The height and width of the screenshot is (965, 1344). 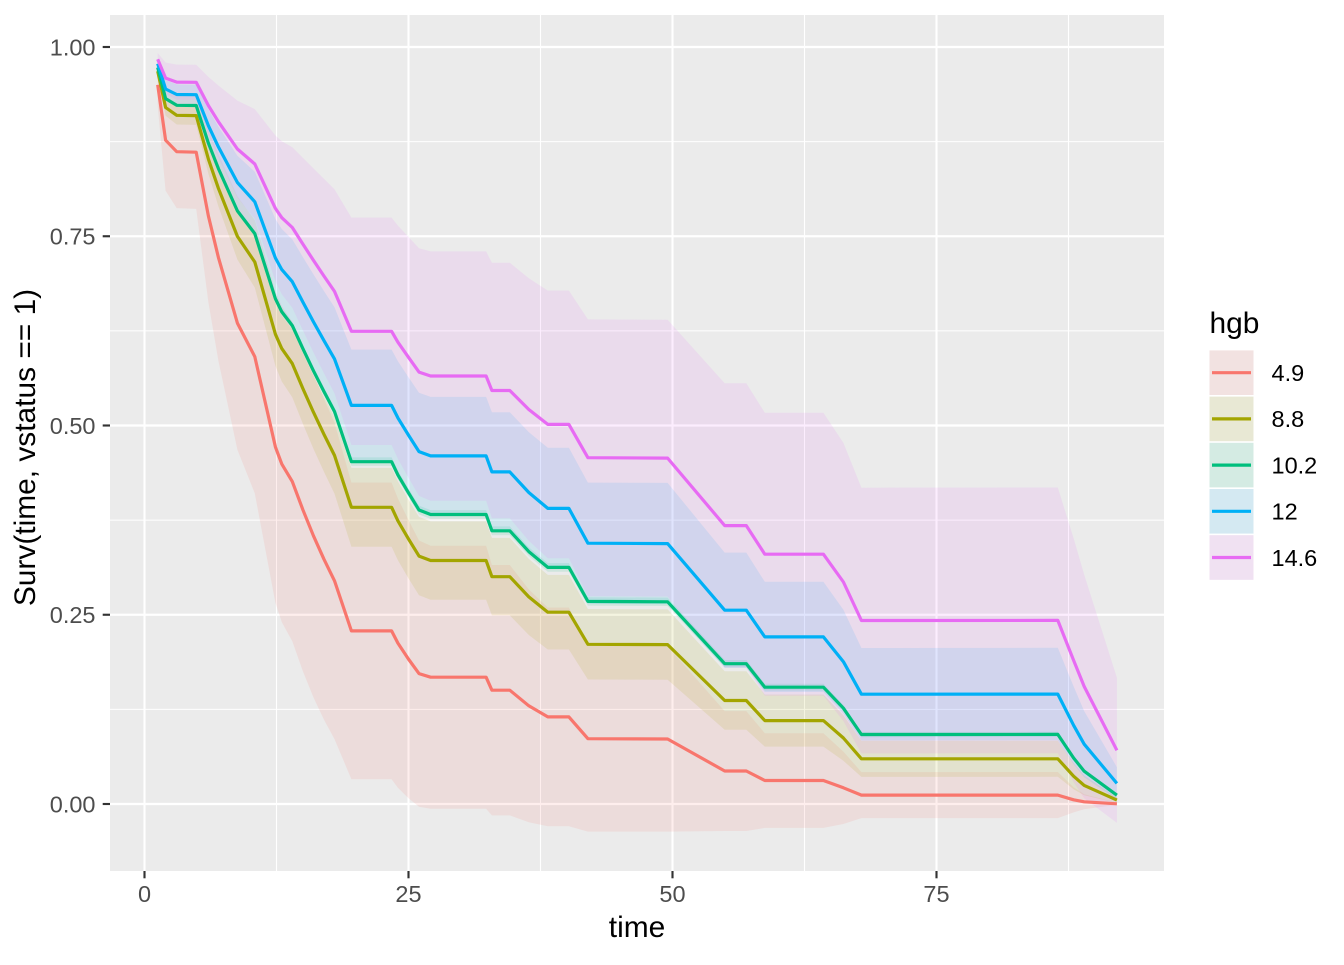 What do you see at coordinates (936, 894) in the screenshot?
I see `svg-text: 75` at bounding box center [936, 894].